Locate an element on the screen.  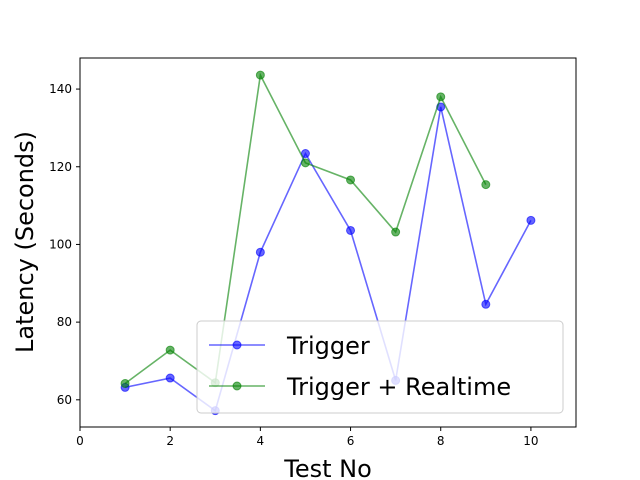
x-tick-label: 0 is located at coordinates (80, 441).